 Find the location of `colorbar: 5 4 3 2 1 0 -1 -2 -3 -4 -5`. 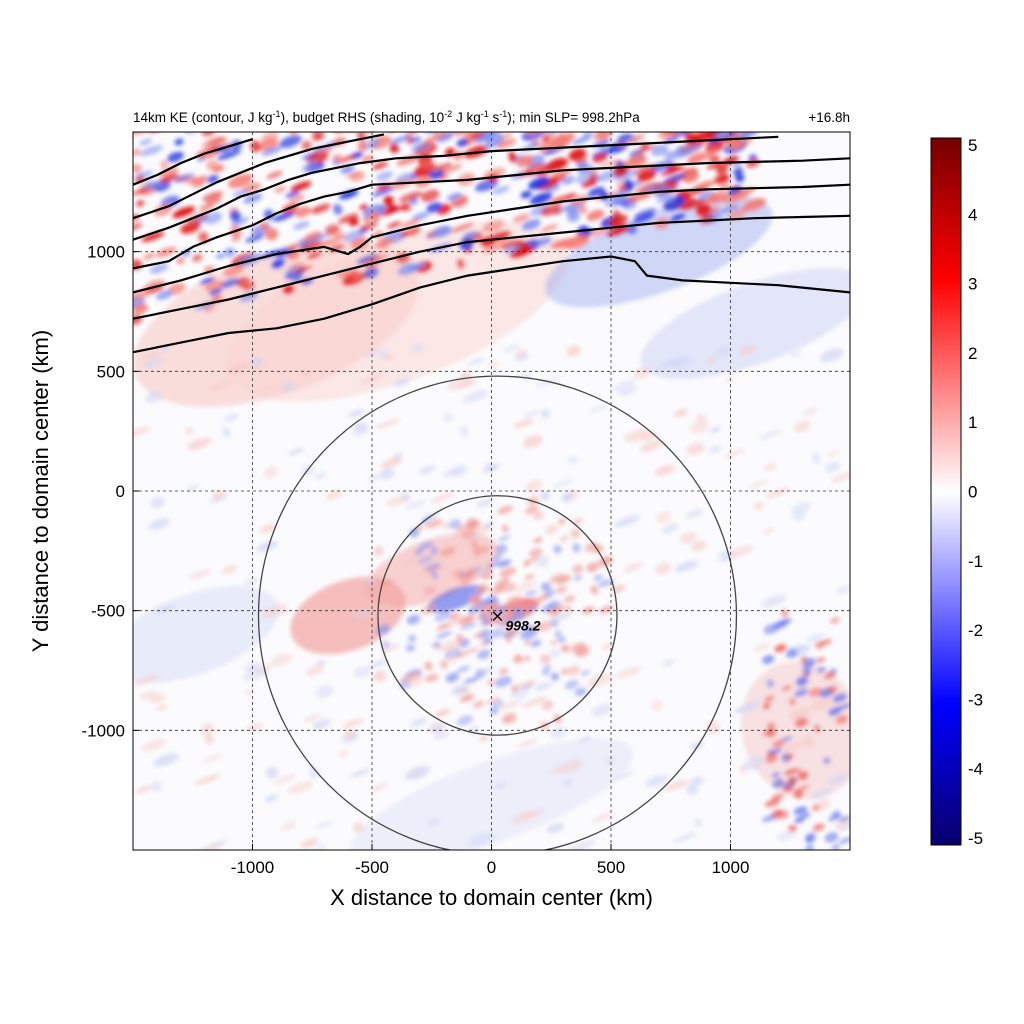

colorbar: 5 4 3 2 1 0 -1 -2 -3 -4 -5 is located at coordinates (956, 492).